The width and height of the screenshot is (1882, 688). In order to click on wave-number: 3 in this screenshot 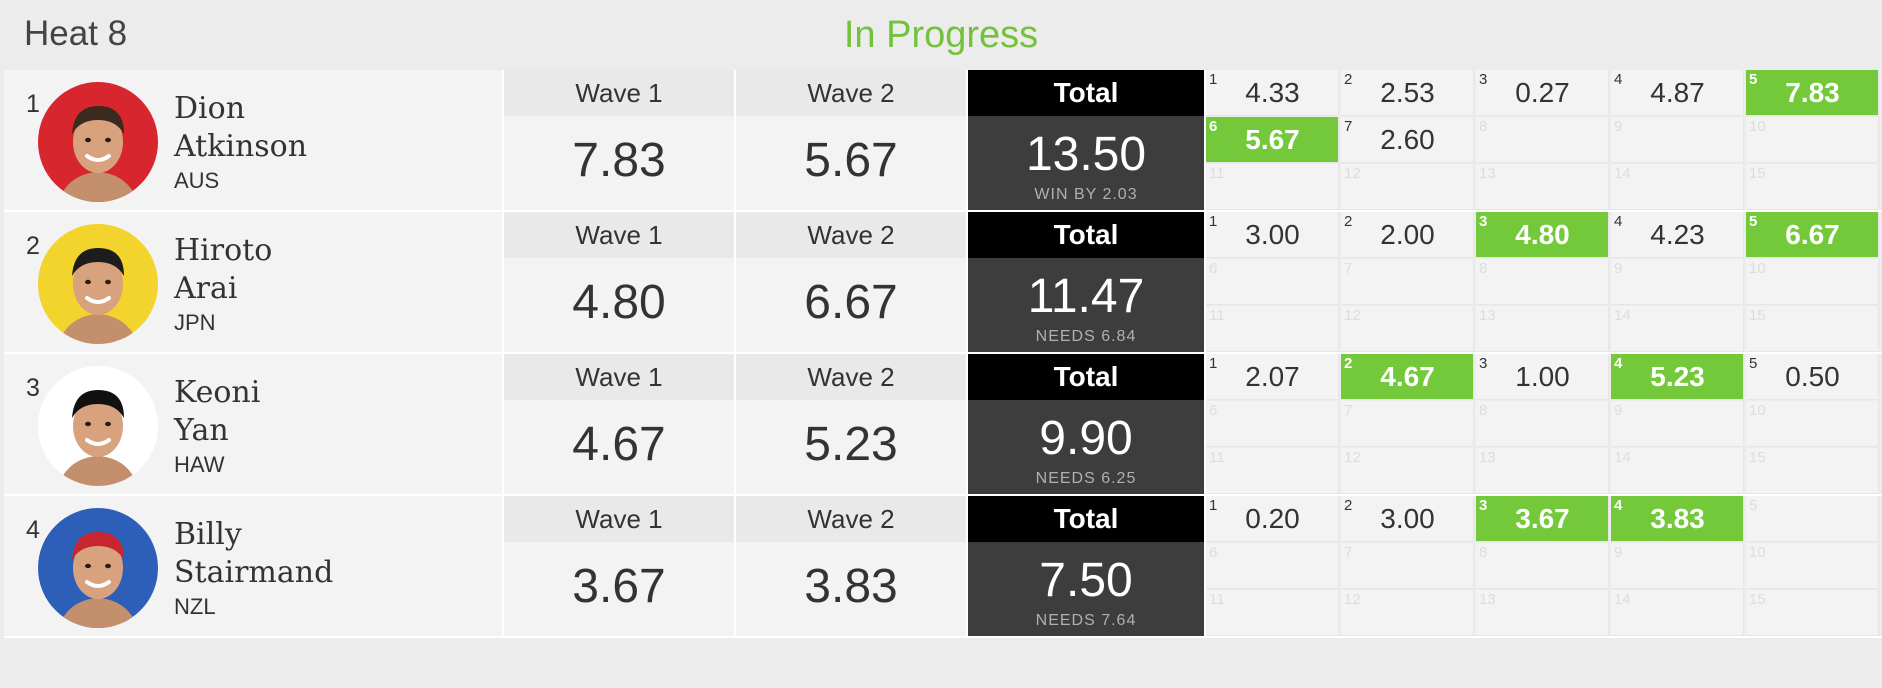, I will do `click(1483, 505)`.